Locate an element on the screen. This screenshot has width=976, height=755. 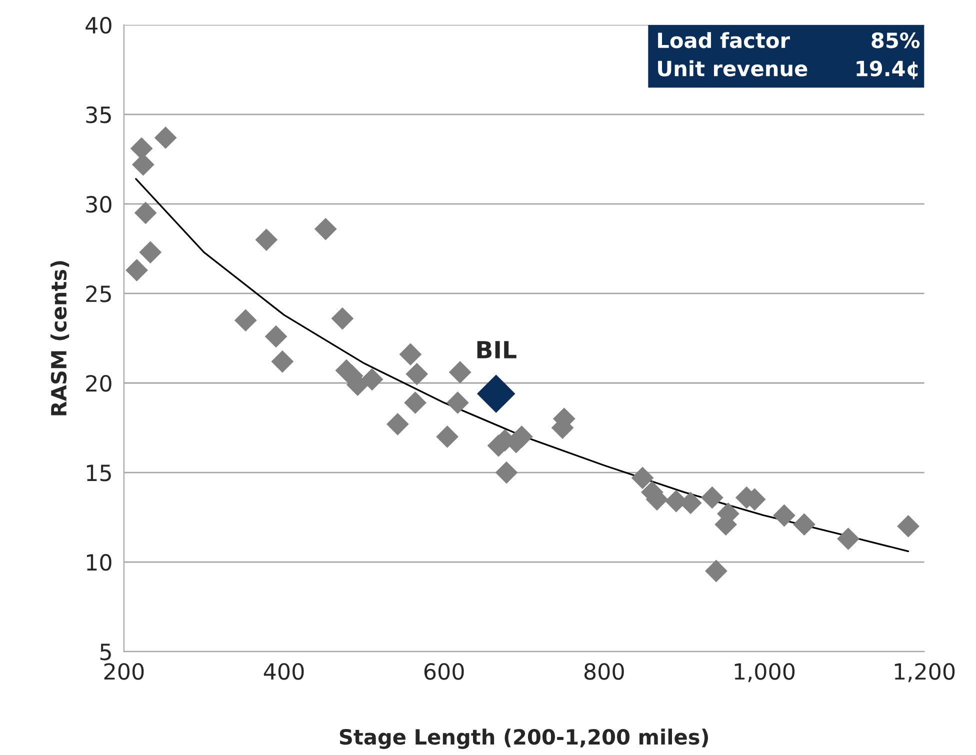
y-tick-label: 5 is located at coordinates (105, 652).